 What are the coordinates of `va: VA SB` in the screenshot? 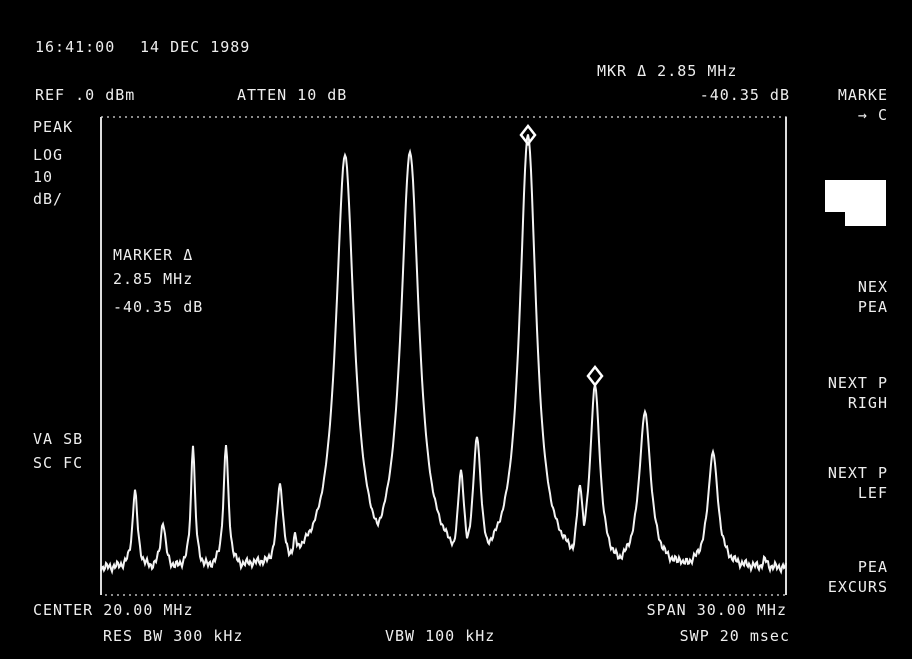 It's located at (58, 439).